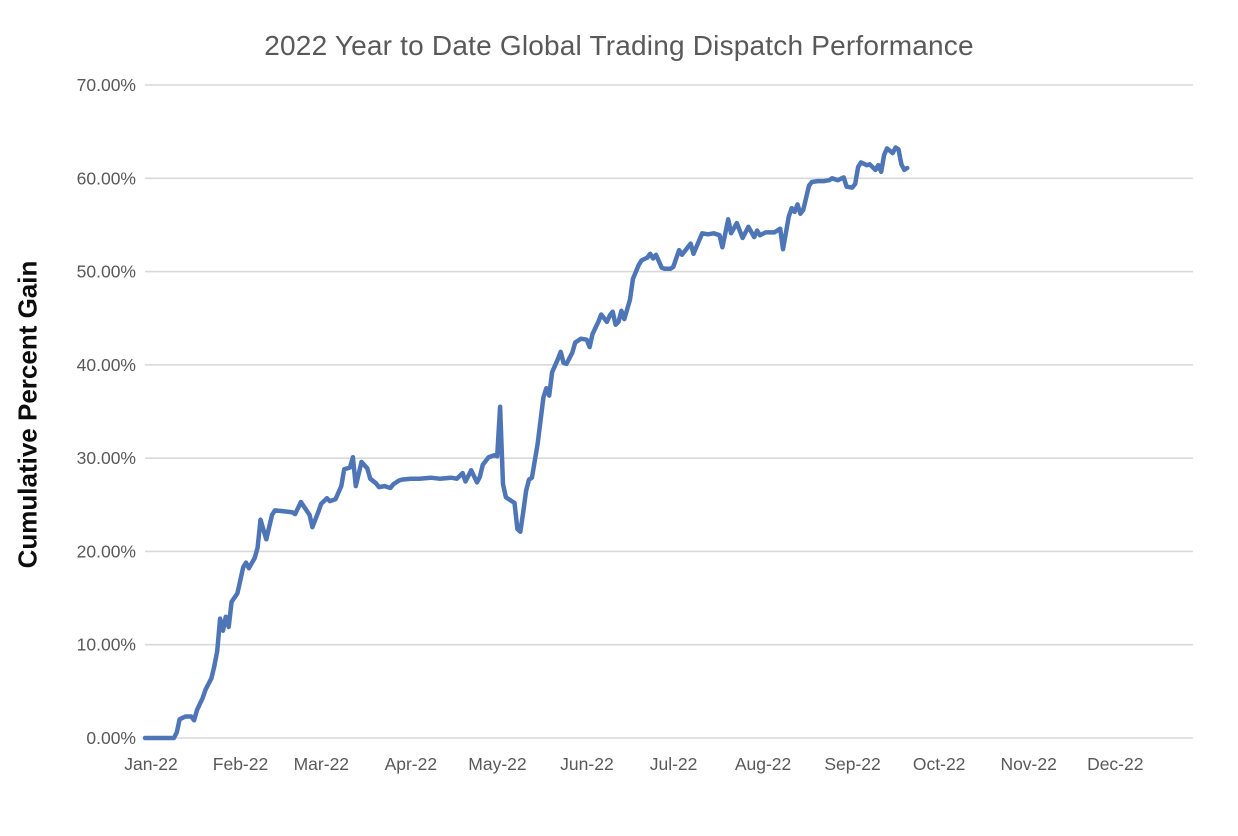 The image size is (1238, 836). I want to click on x-tick-label: Dec-22, so click(1115, 764).